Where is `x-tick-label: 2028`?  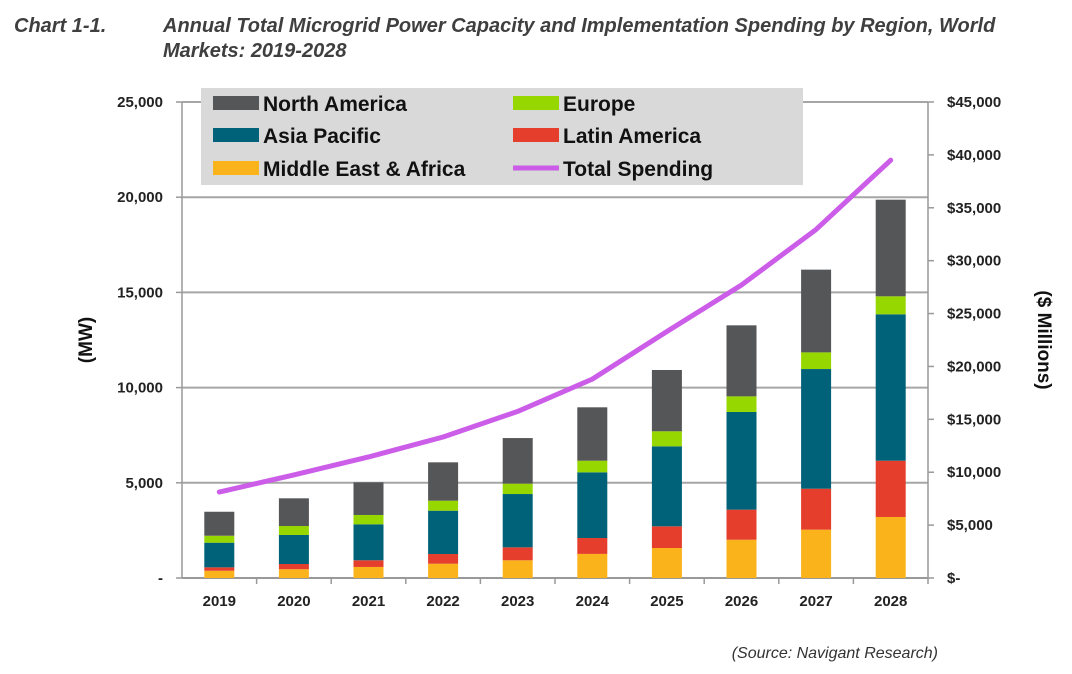
x-tick-label: 2028 is located at coordinates (890, 601).